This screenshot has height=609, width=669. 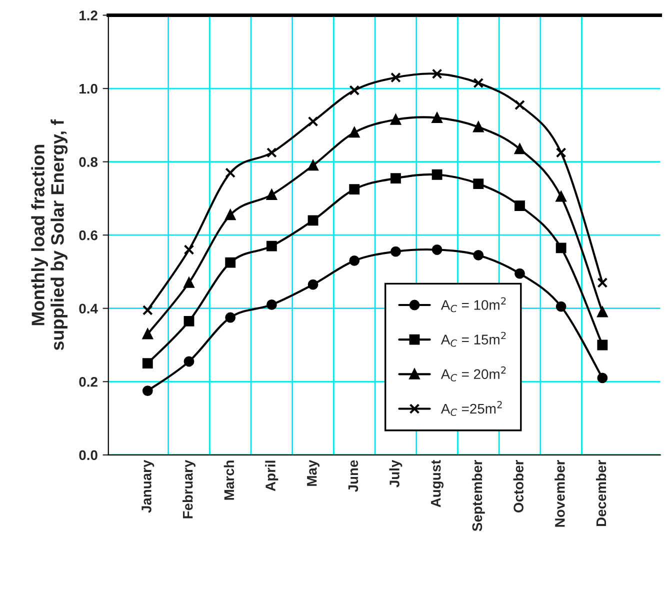 What do you see at coordinates (473, 339) in the screenshot?
I see `legend-label: A$_{C}$ = 15m$^{2}$` at bounding box center [473, 339].